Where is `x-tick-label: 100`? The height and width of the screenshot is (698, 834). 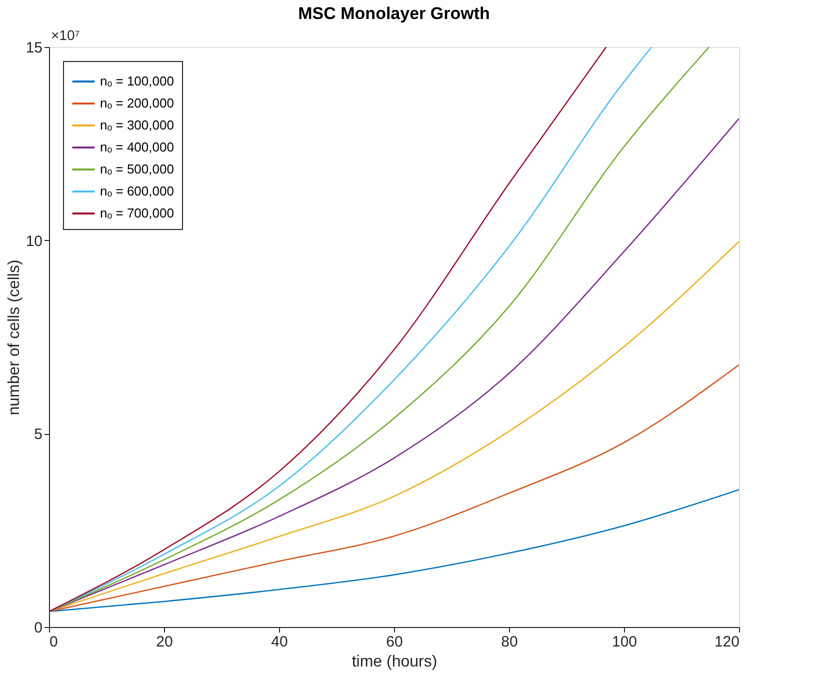
x-tick-label: 100 is located at coordinates (625, 642).